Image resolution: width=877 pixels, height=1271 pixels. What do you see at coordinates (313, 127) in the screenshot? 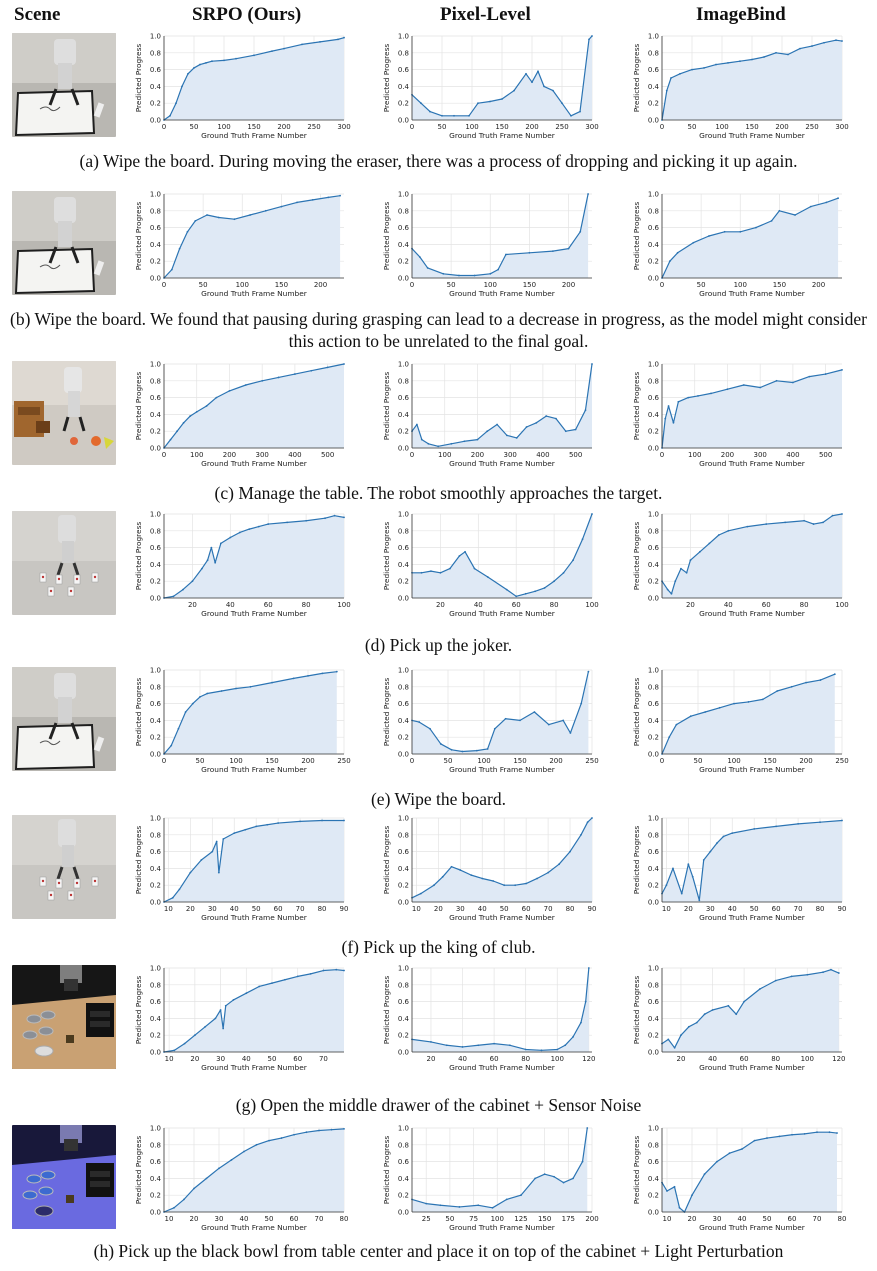
I see `x-tick-label: 250` at bounding box center [313, 127].